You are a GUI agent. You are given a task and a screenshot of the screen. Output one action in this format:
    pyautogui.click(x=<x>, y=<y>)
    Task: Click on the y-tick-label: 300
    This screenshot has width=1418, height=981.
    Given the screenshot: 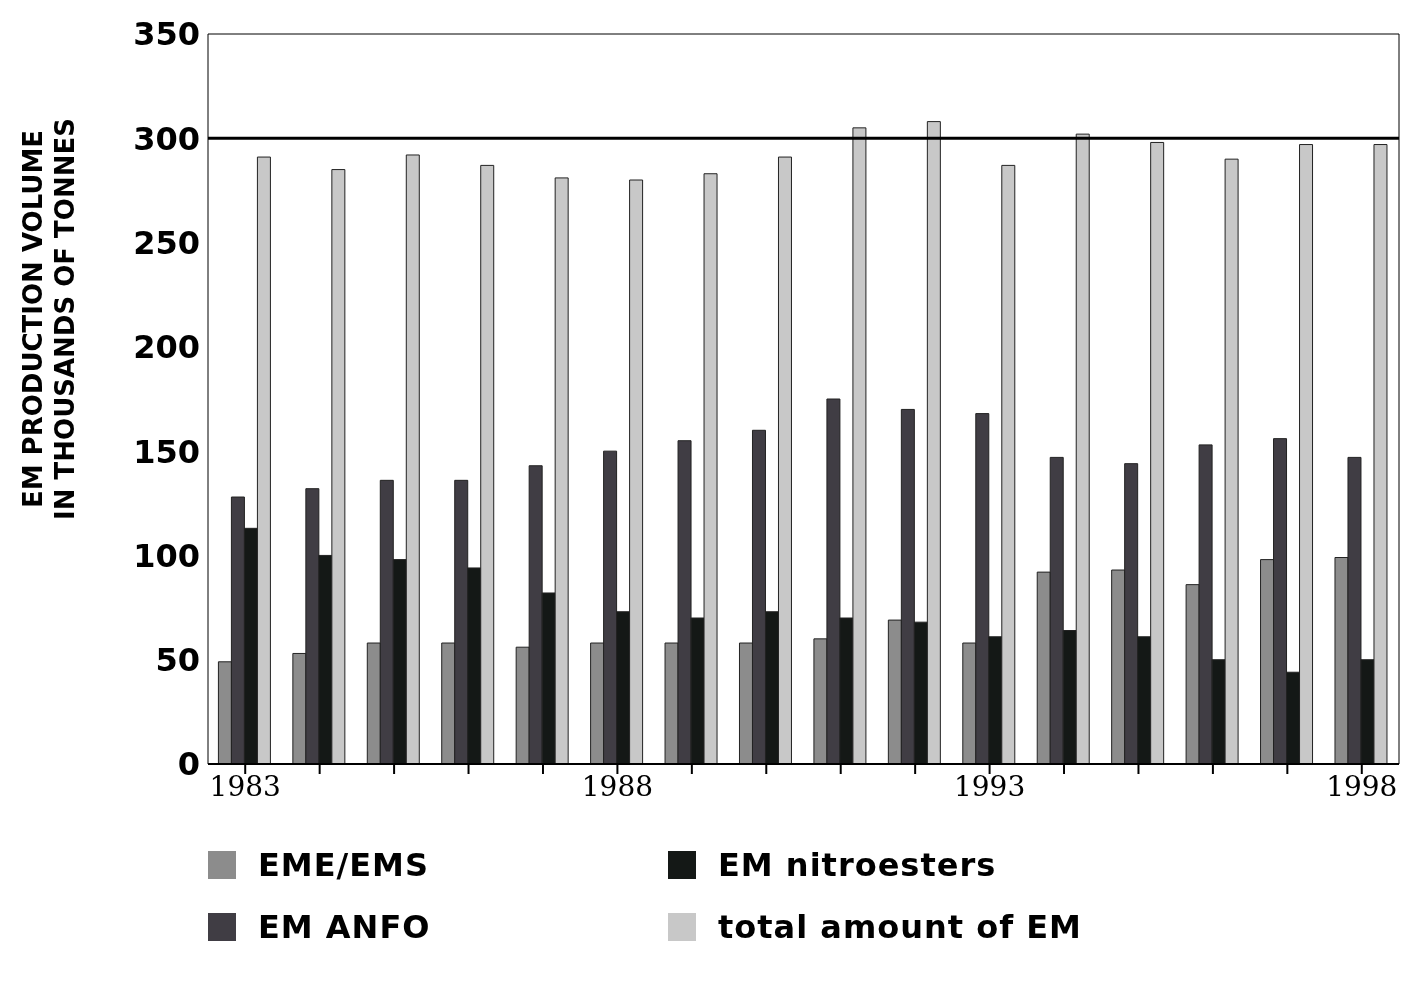 What is the action you would take?
    pyautogui.click(x=166, y=138)
    